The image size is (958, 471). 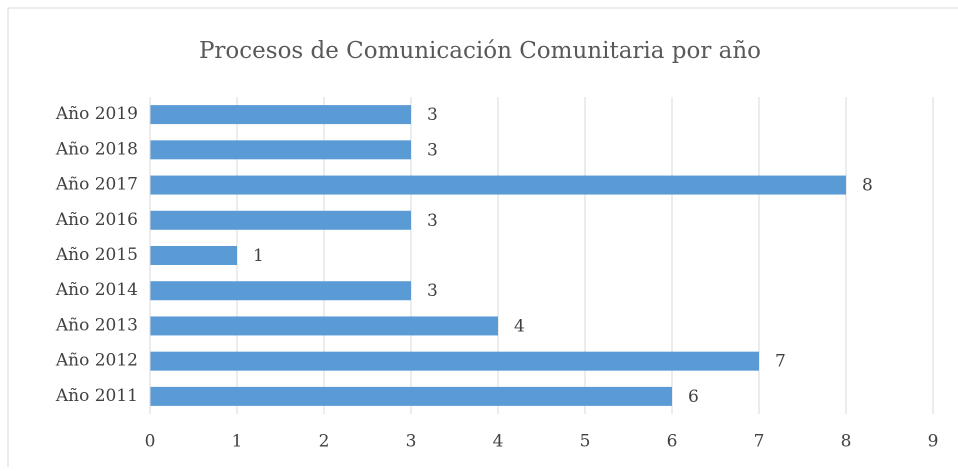 I want to click on y-tick-label: Año 2014, so click(x=96, y=290).